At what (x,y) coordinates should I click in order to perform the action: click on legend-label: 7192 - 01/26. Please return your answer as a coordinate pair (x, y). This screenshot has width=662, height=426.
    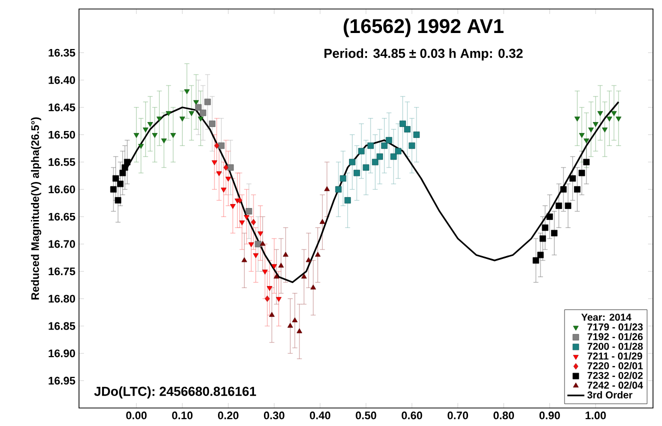
    Looking at the image, I should click on (615, 336).